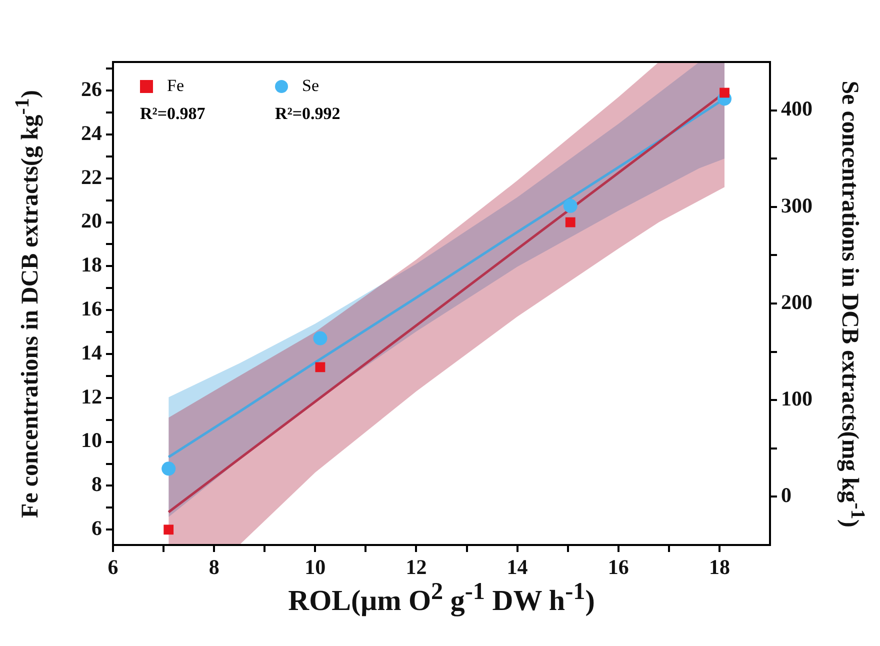 This screenshot has height=646, width=880. What do you see at coordinates (91, 440) in the screenshot?
I see `y-tick-label: 10` at bounding box center [91, 440].